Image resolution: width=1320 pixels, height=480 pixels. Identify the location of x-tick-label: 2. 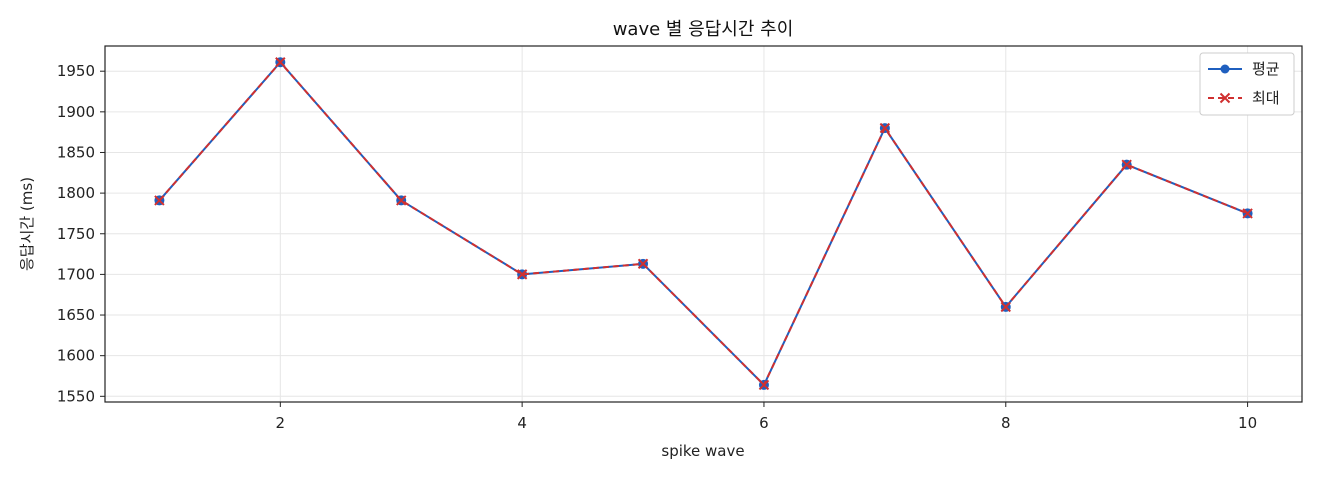
(281, 423).